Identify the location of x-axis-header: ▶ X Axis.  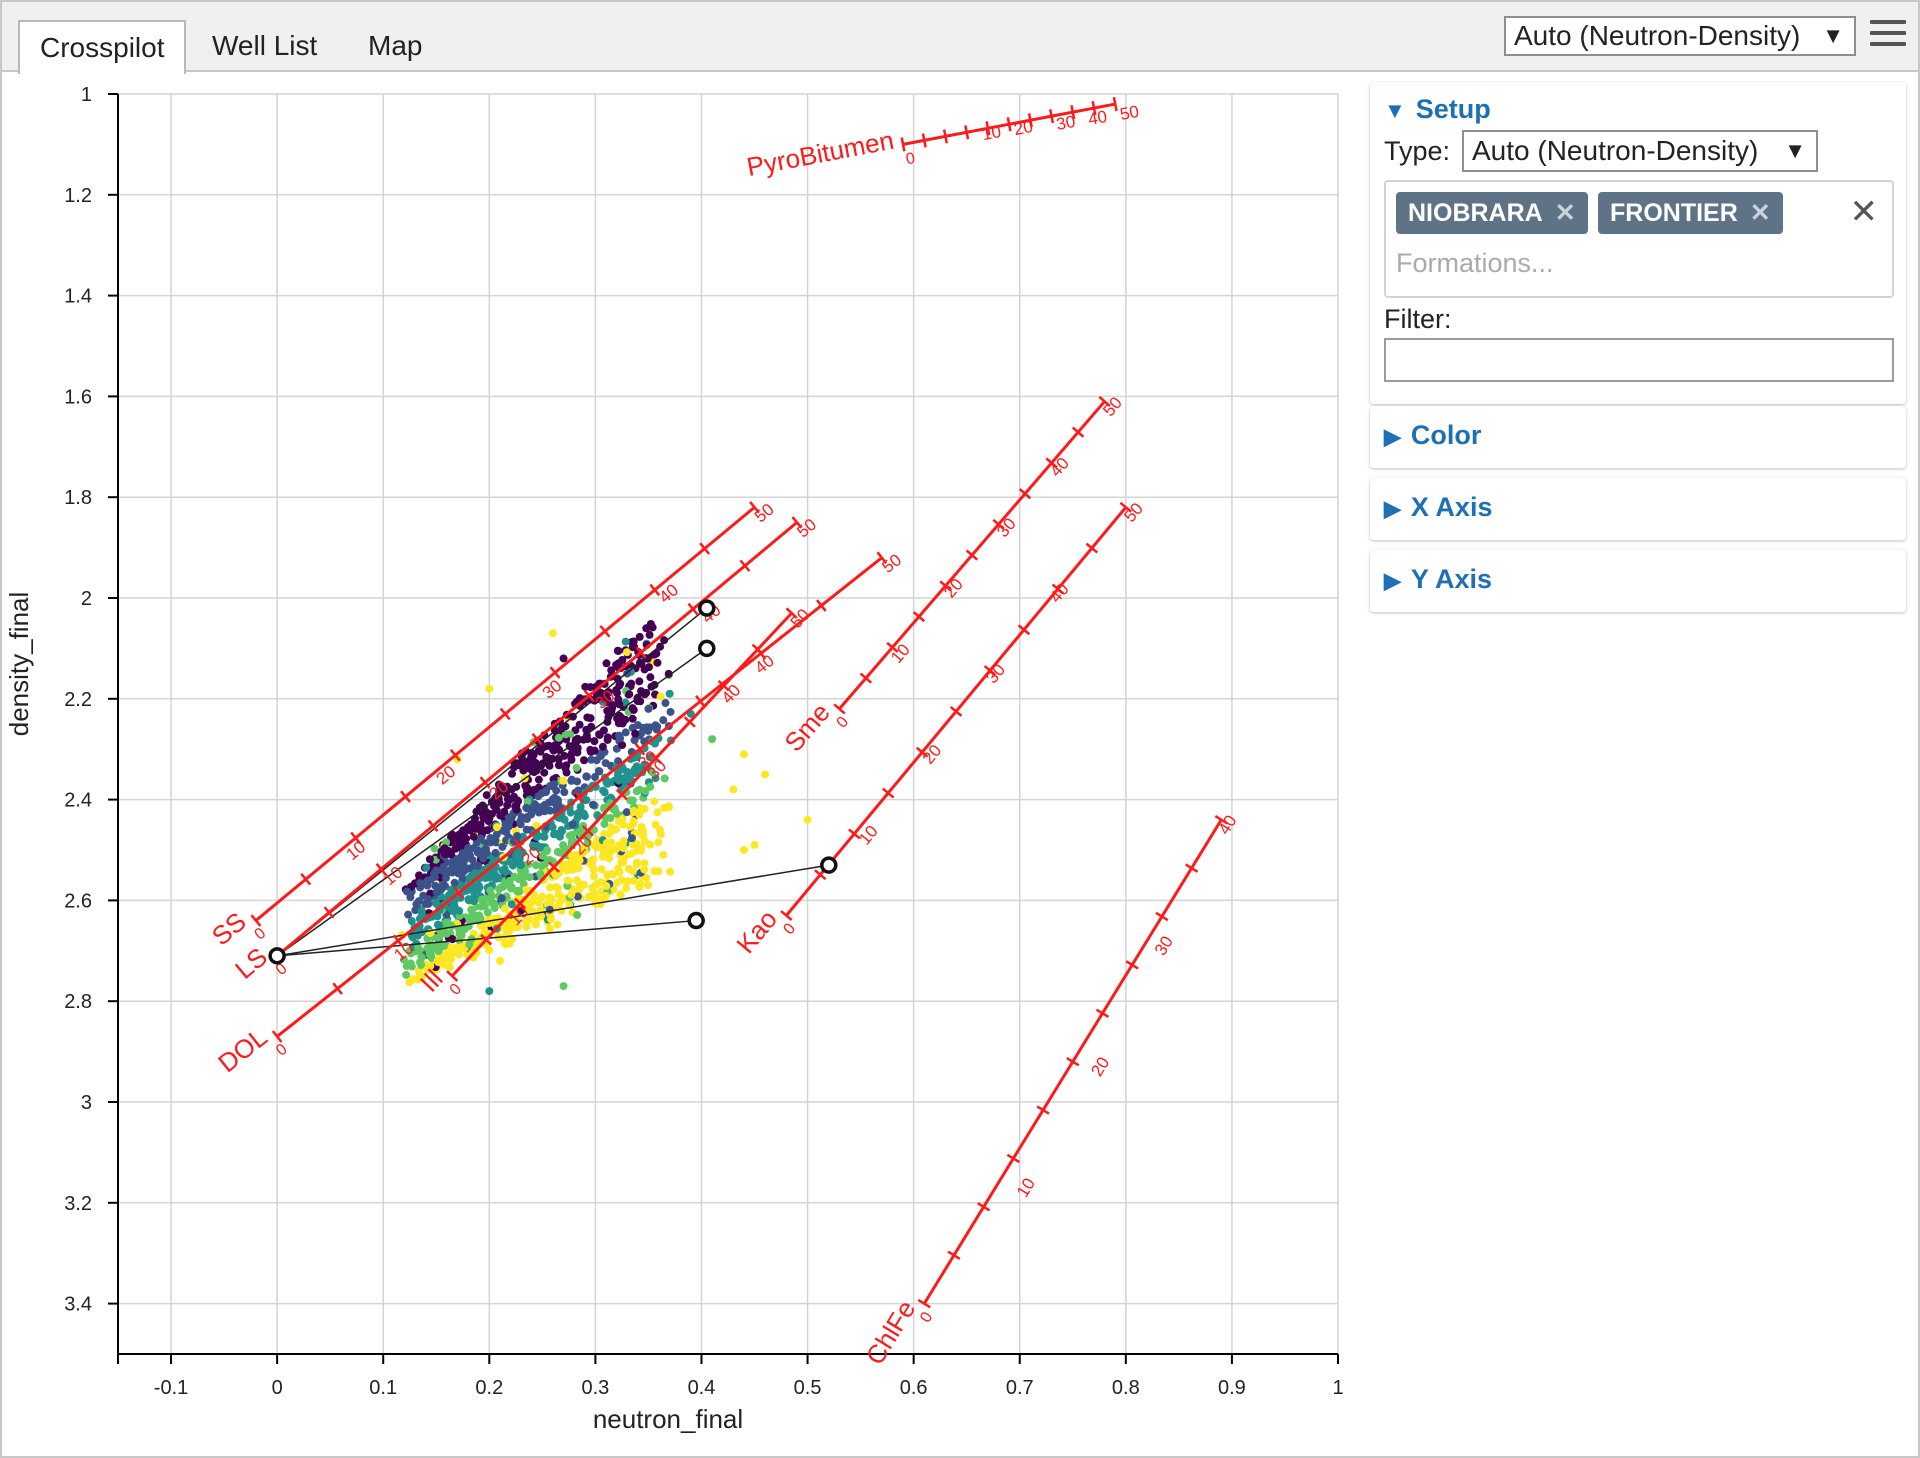
(1438, 507).